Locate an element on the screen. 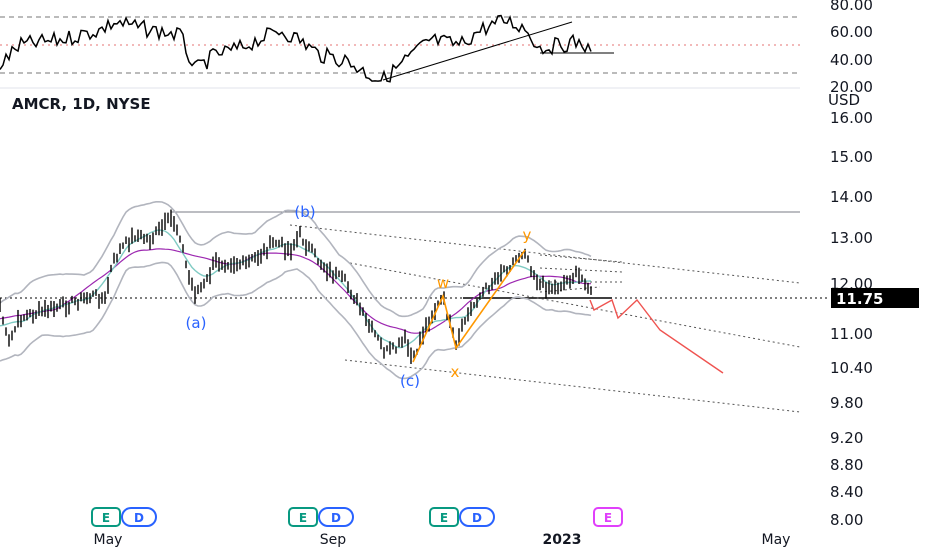  oscillator-panel is located at coordinates (400, 51).